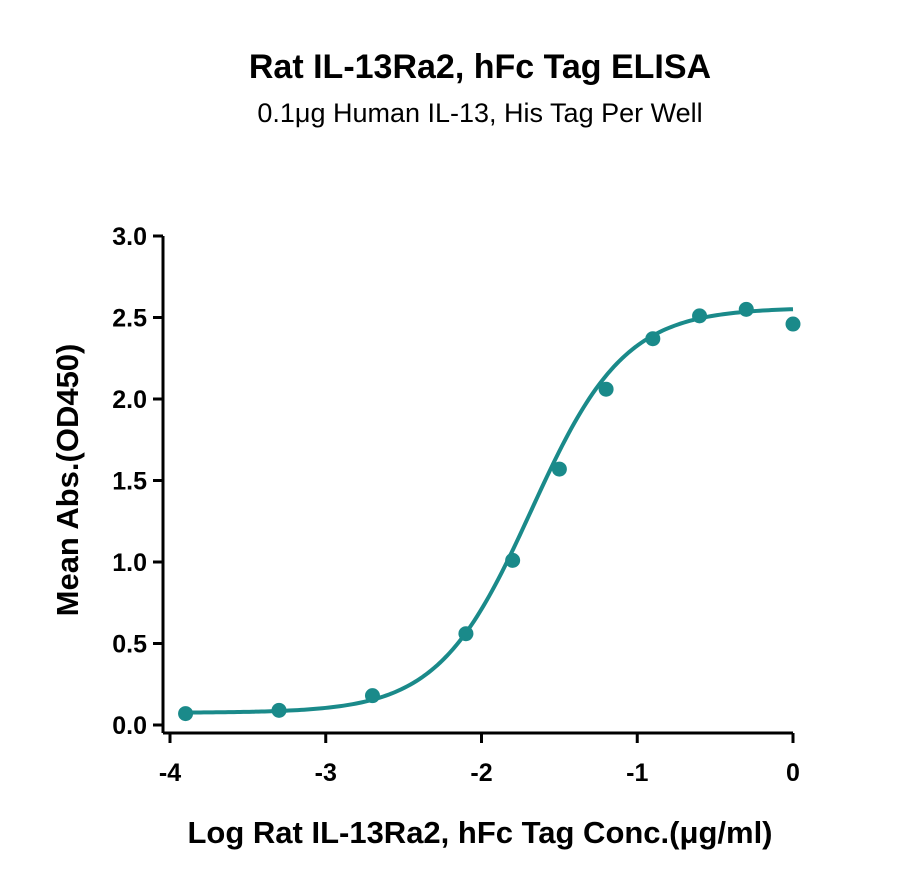 This screenshot has width=900, height=888. Describe the element at coordinates (480, 67) in the screenshot. I see `chart-title: Rat IL-13Ra2, hFc Tag ELISA` at that location.